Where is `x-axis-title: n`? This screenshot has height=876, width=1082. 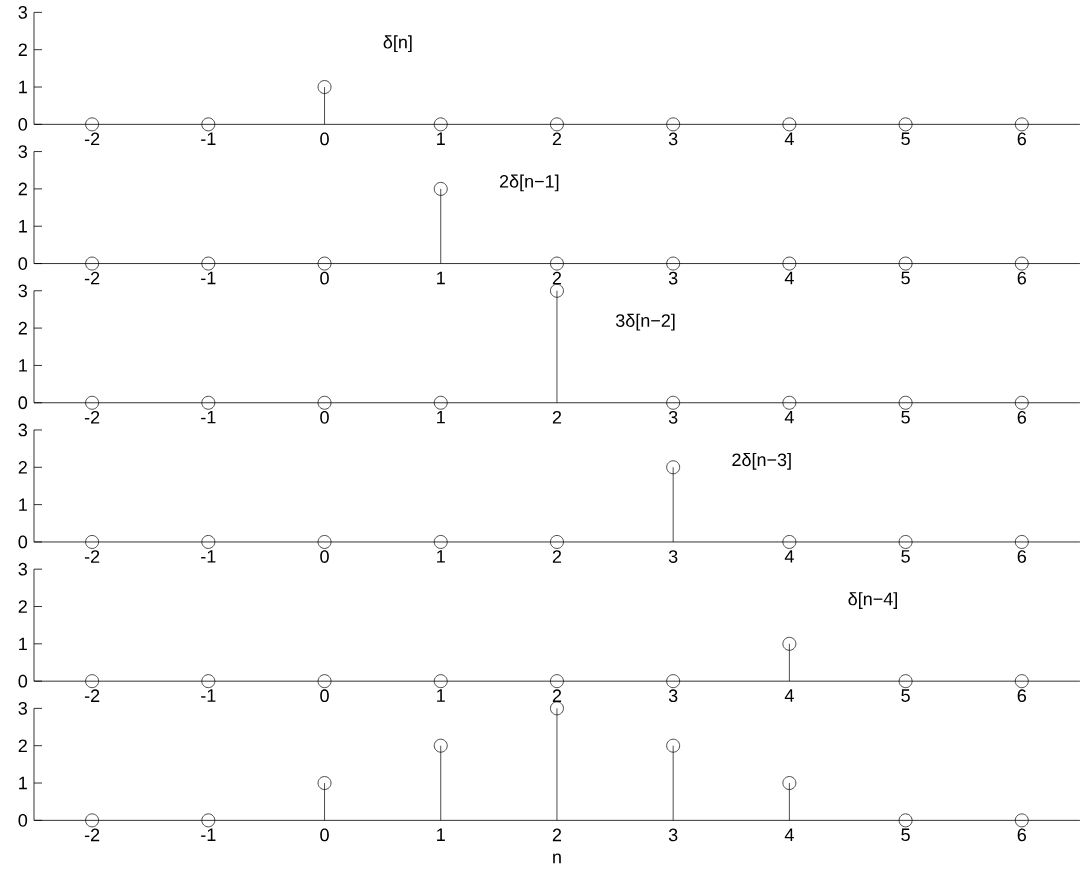
x-axis-title: n is located at coordinates (557, 858).